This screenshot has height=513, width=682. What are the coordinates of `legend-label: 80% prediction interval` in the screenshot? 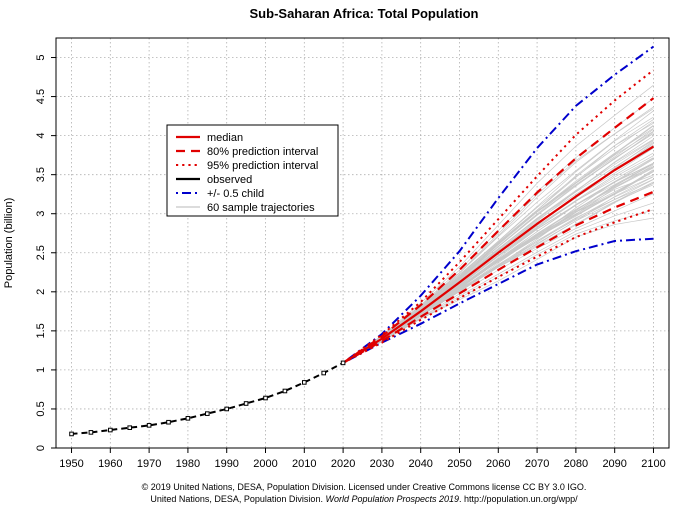 It's located at (262, 152).